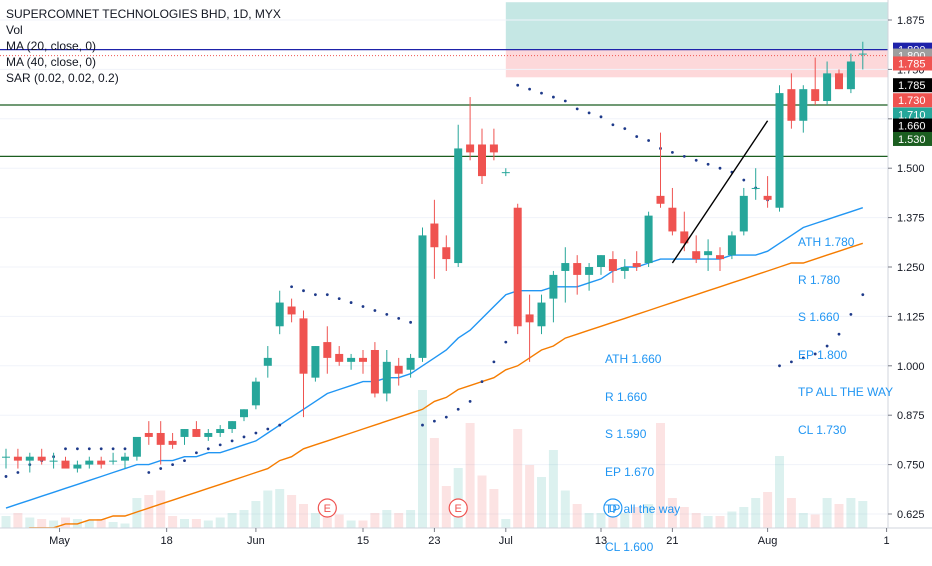  Describe the element at coordinates (51, 62) in the screenshot. I see `legend-ma40: MA (40, close, 0)` at that location.